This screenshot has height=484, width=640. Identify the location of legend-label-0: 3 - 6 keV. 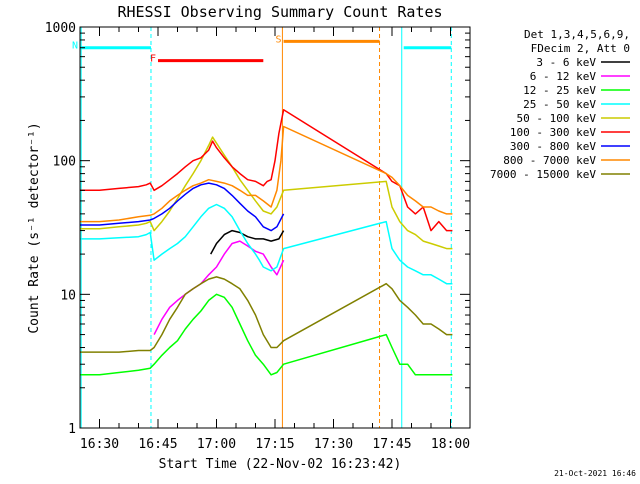
(566, 62).